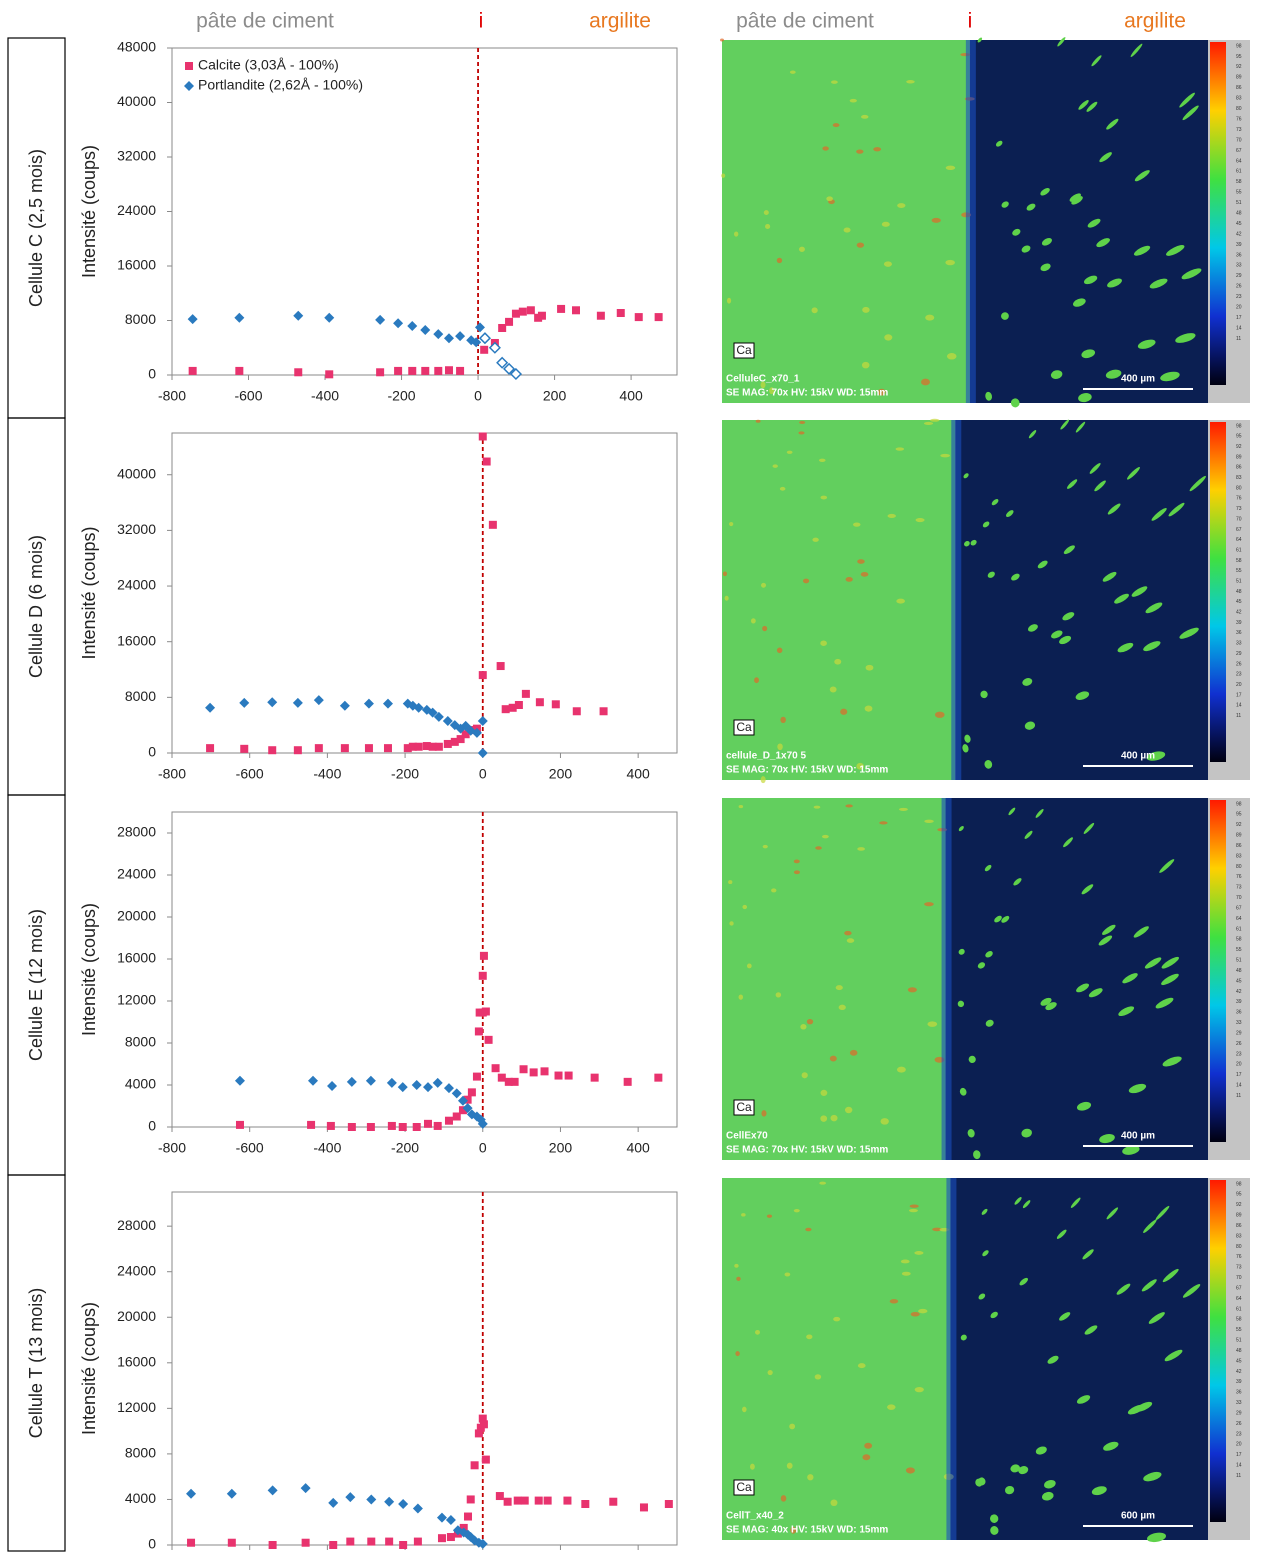 The height and width of the screenshot is (1552, 1261). Describe the element at coordinates (136, 265) in the screenshot. I see `y-tick-label: 16000` at that location.